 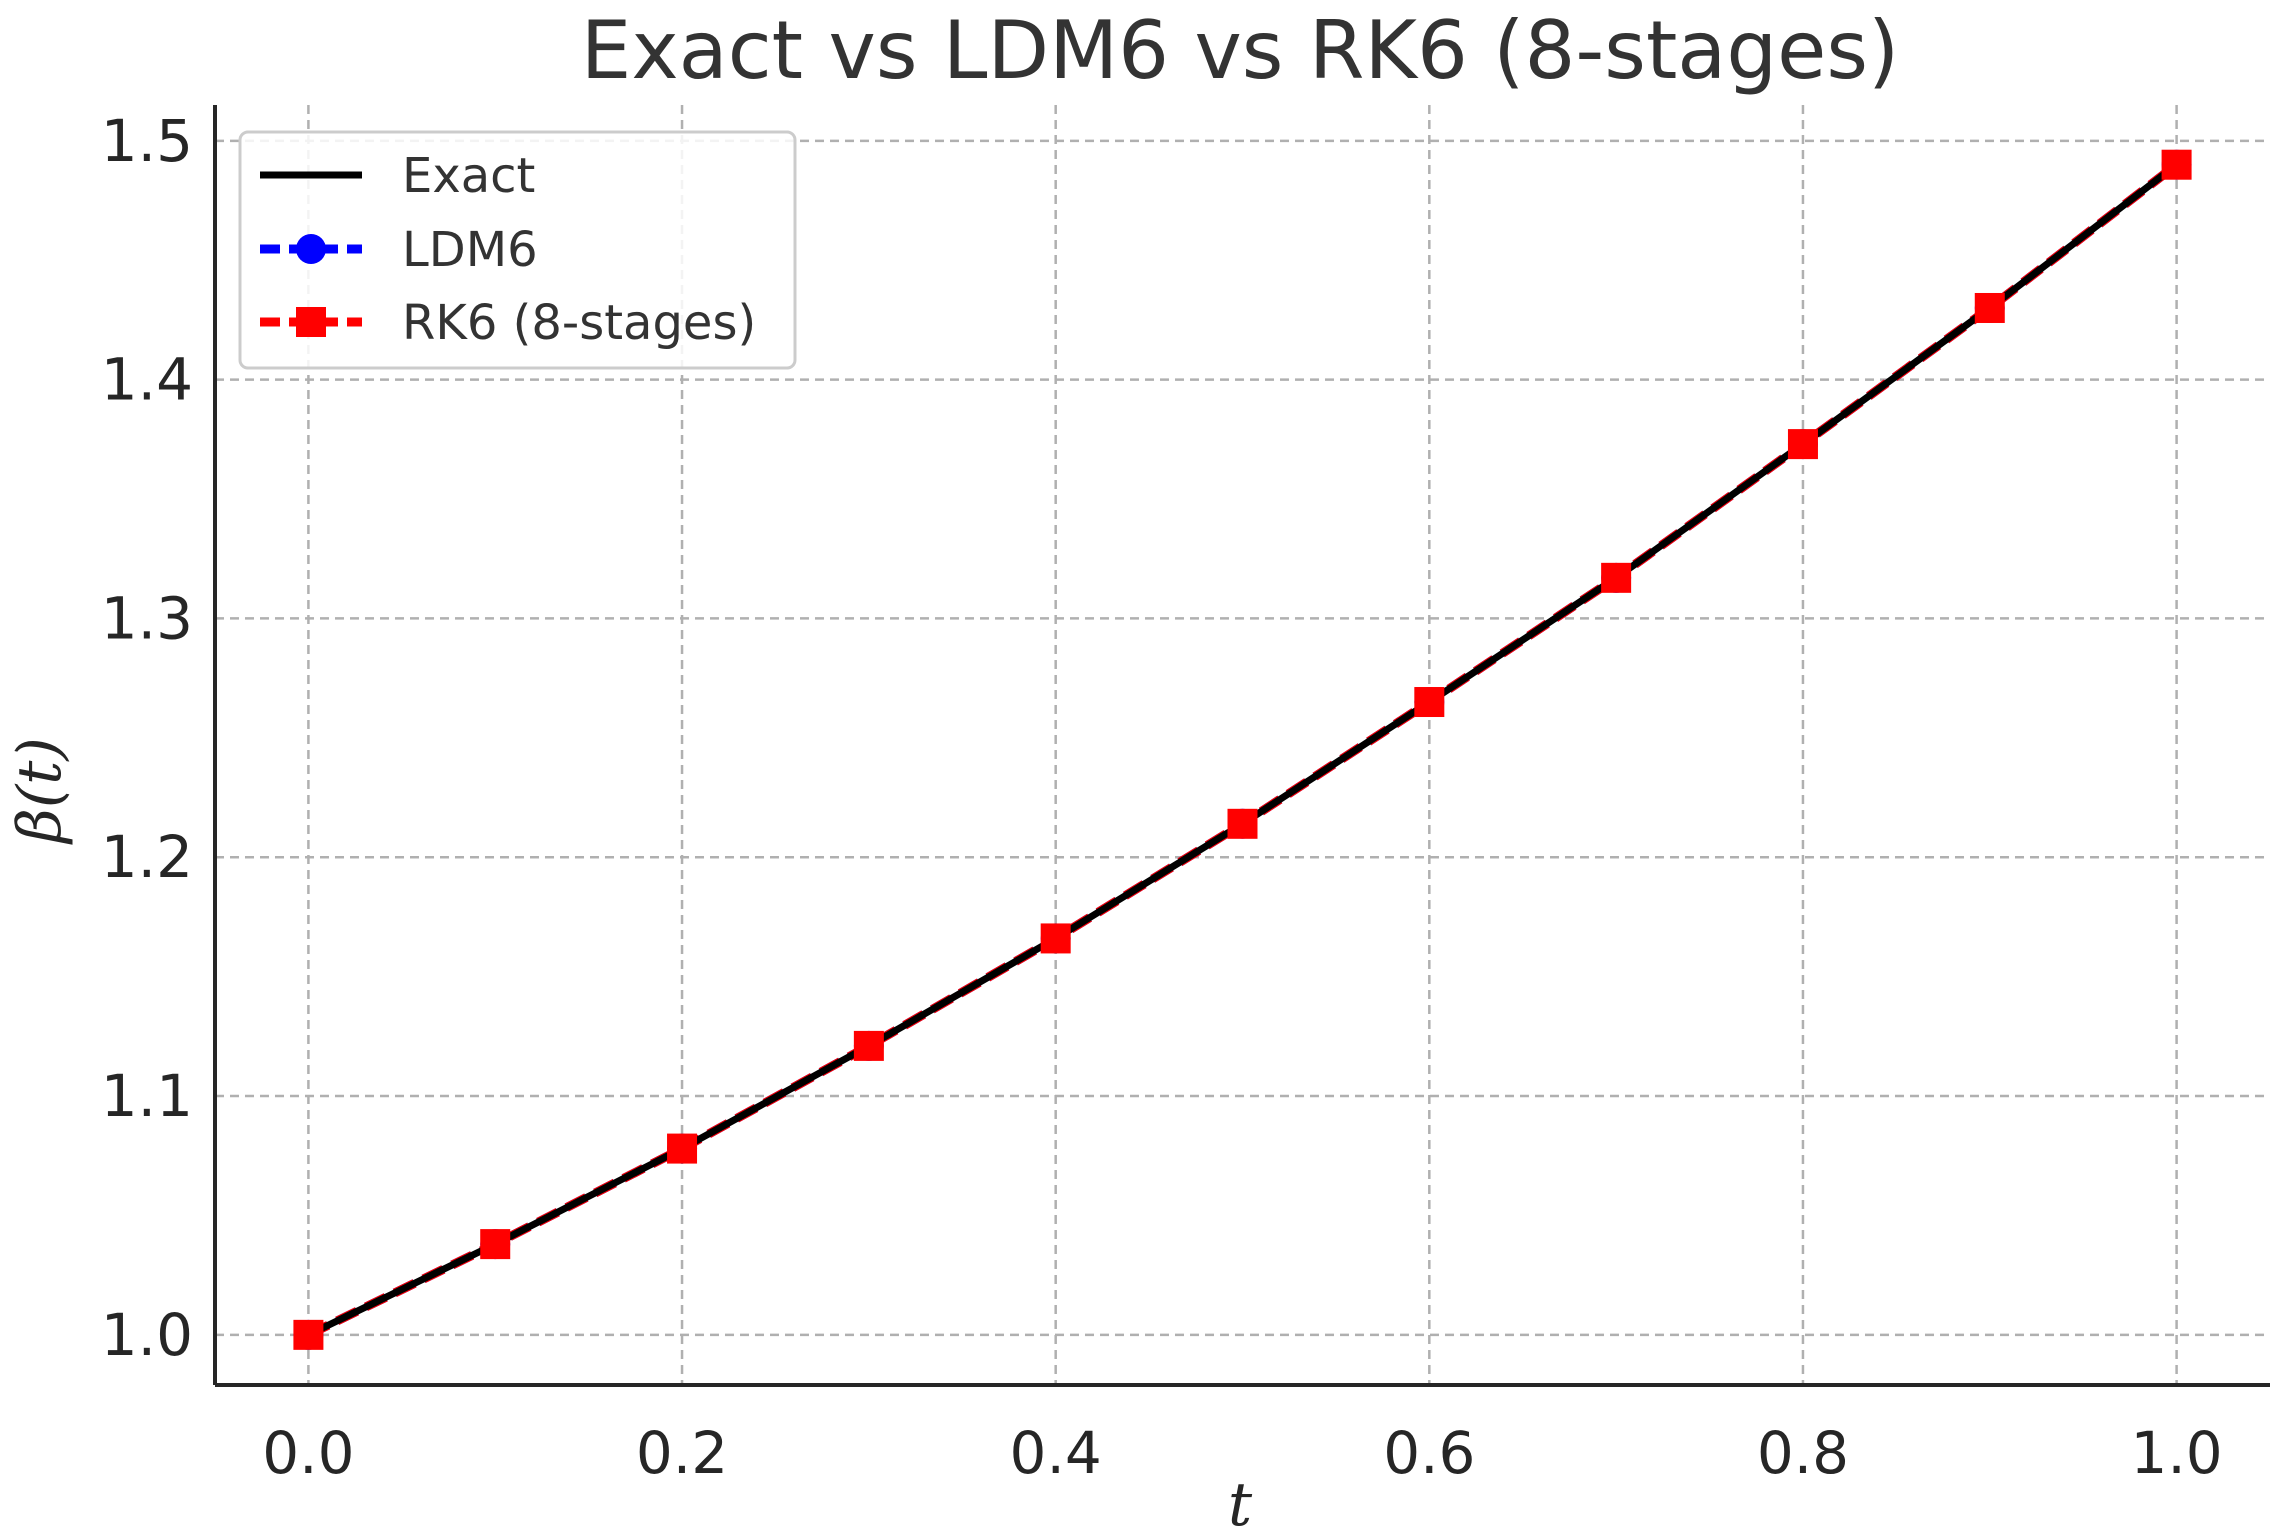 I want to click on x-tick-label: 0.6, so click(x=1429, y=1453).